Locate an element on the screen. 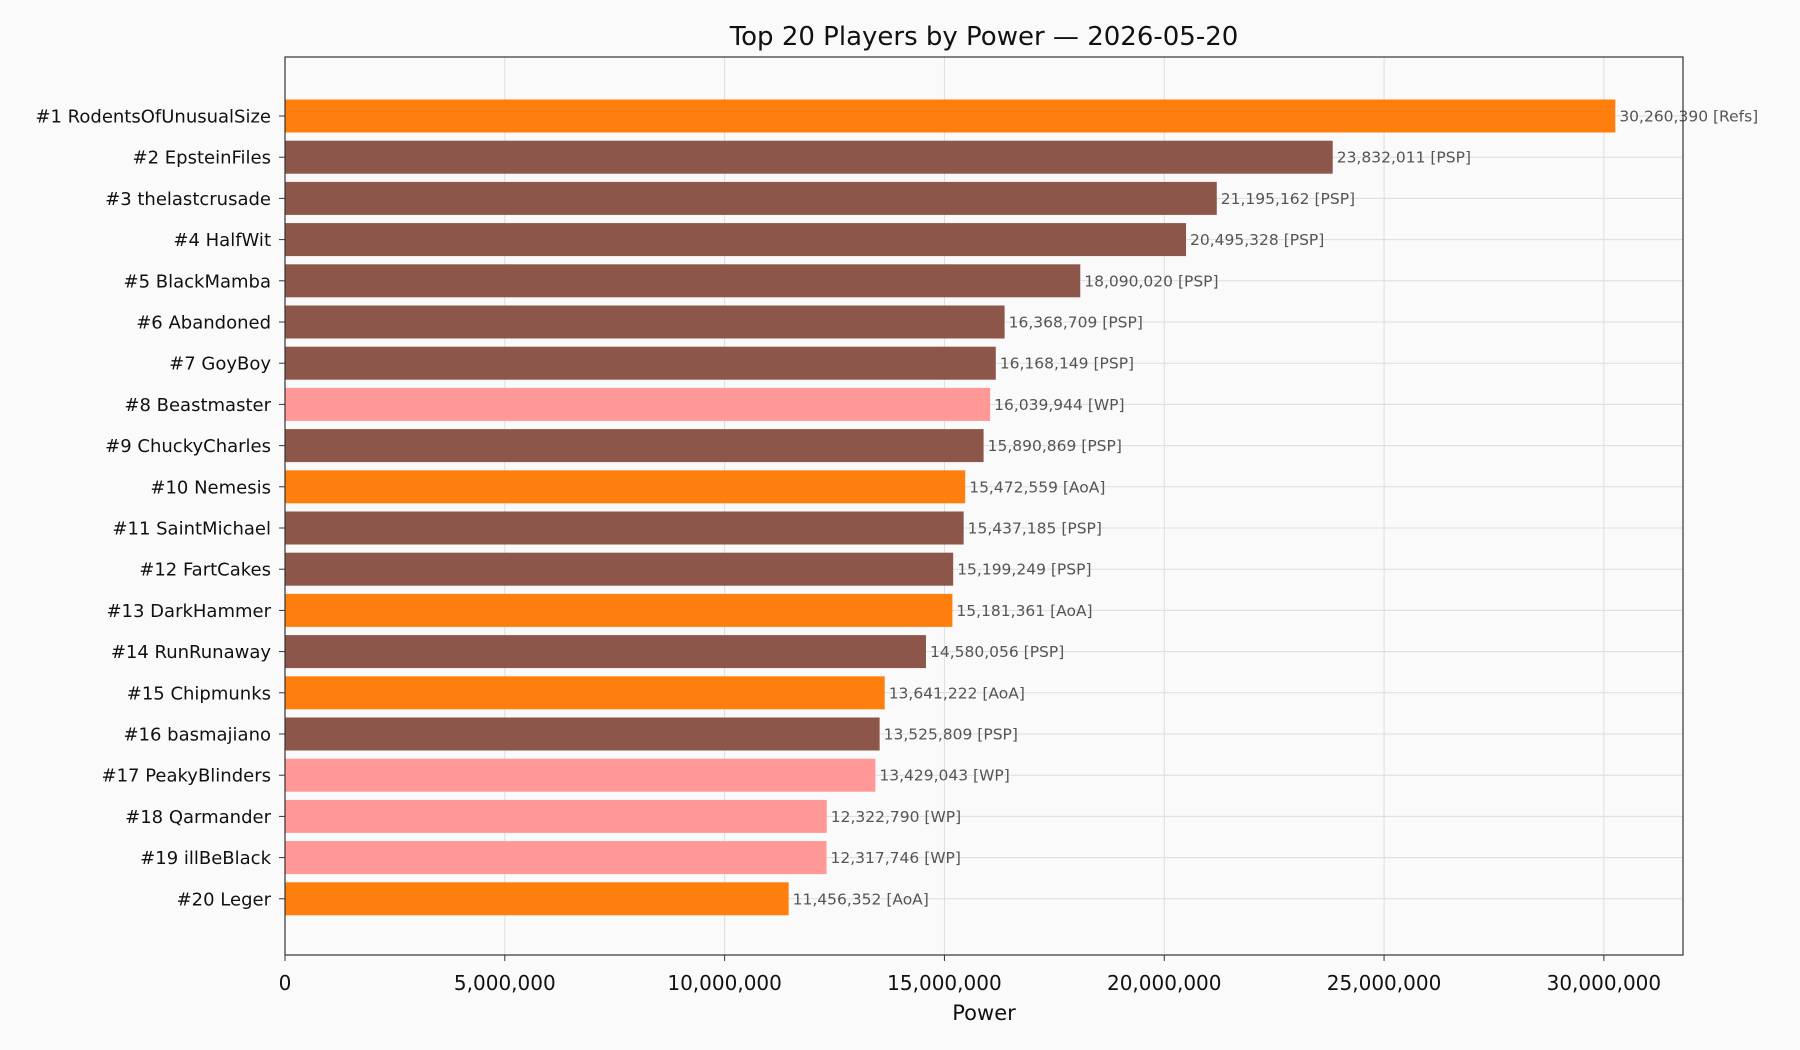 The image size is (1800, 1050). y-tick-label: #9 ChuckyCharles is located at coordinates (188, 446).